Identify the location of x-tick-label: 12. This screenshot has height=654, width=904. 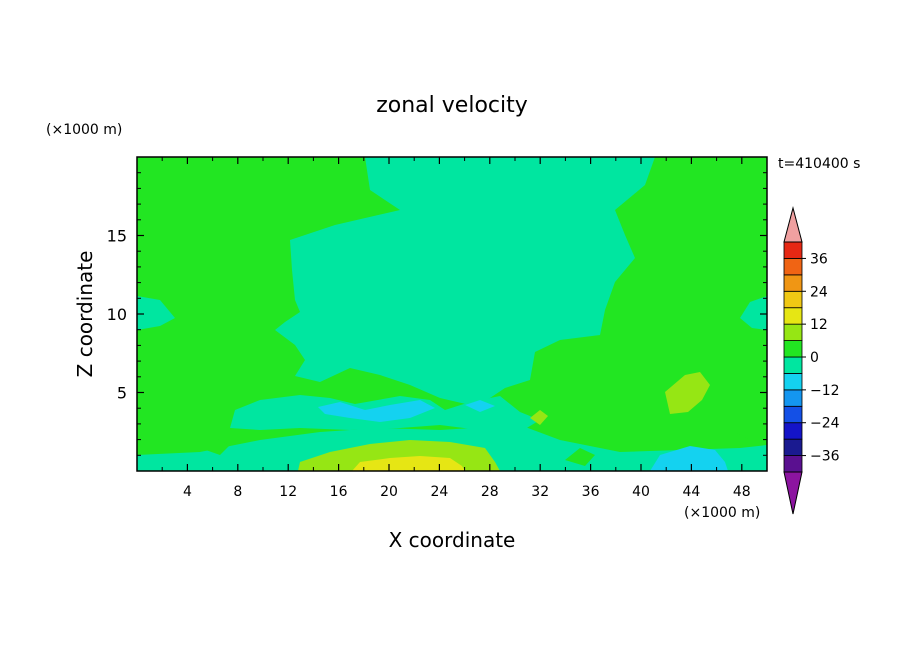
(288, 492).